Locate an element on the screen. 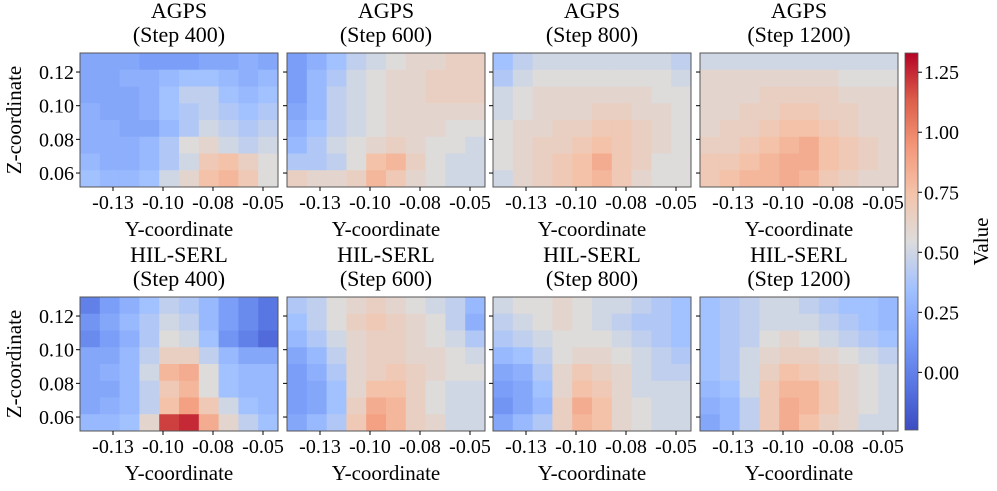 The height and width of the screenshot is (491, 997). x-tick-label: -0.10 is located at coordinates (576, 447).